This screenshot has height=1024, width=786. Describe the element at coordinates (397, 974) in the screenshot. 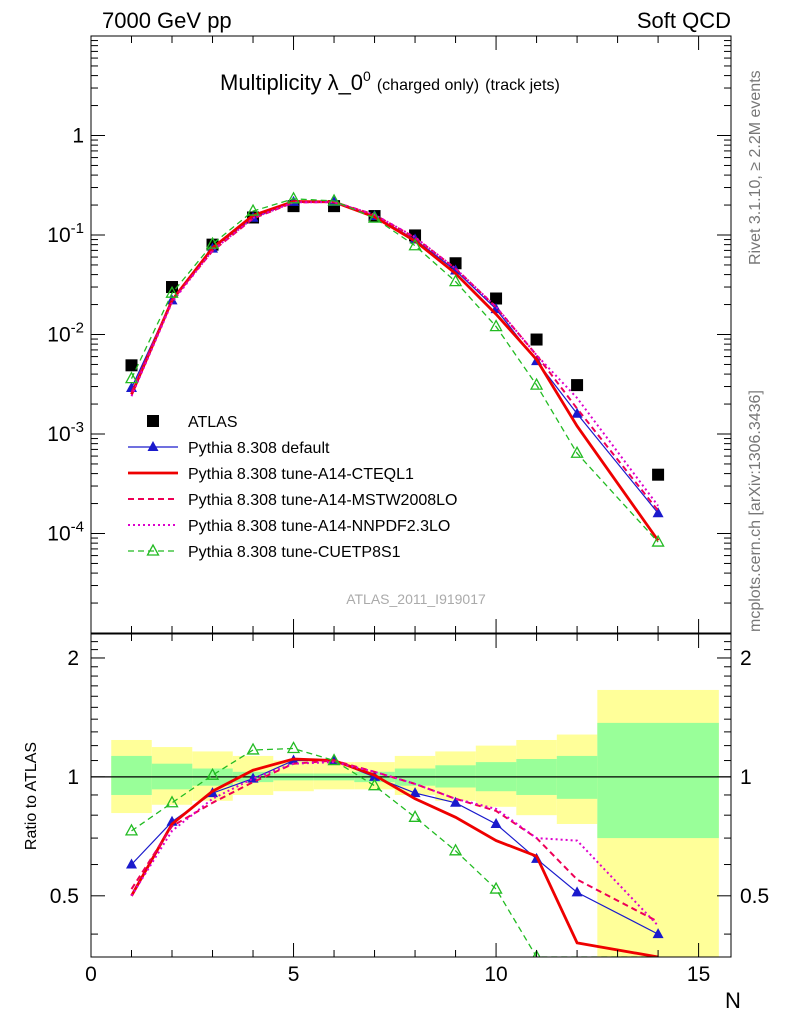

I see `x-tick-labels: 0 5 10 15` at that location.